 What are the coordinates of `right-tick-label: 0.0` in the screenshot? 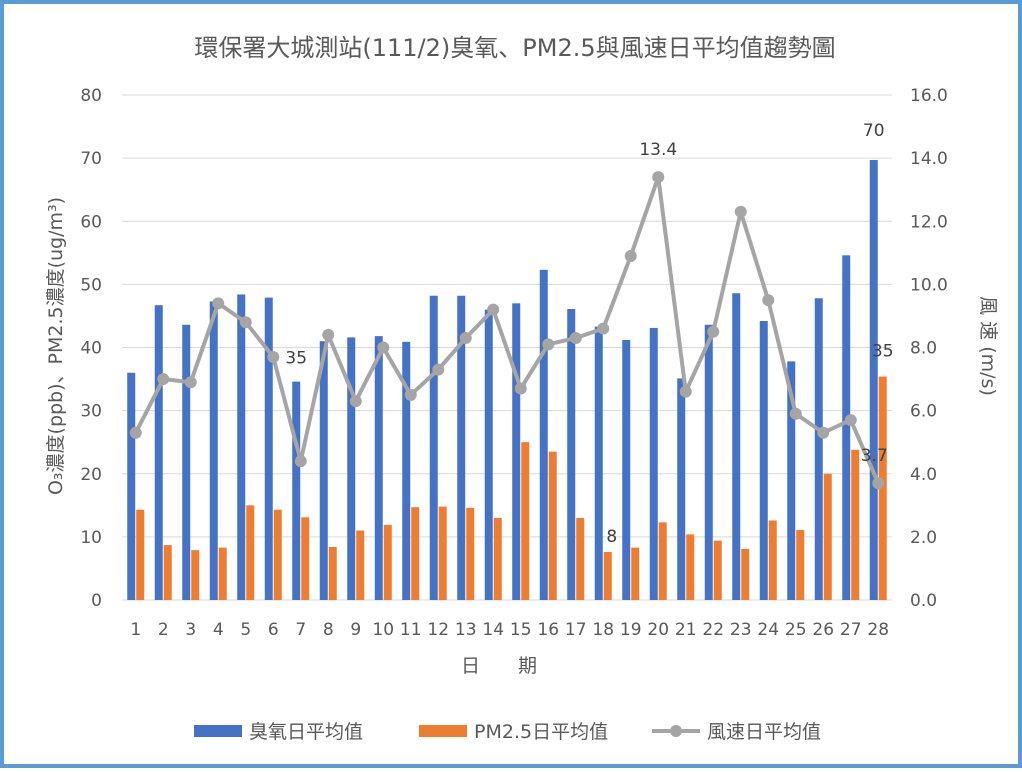 It's located at (923, 601).